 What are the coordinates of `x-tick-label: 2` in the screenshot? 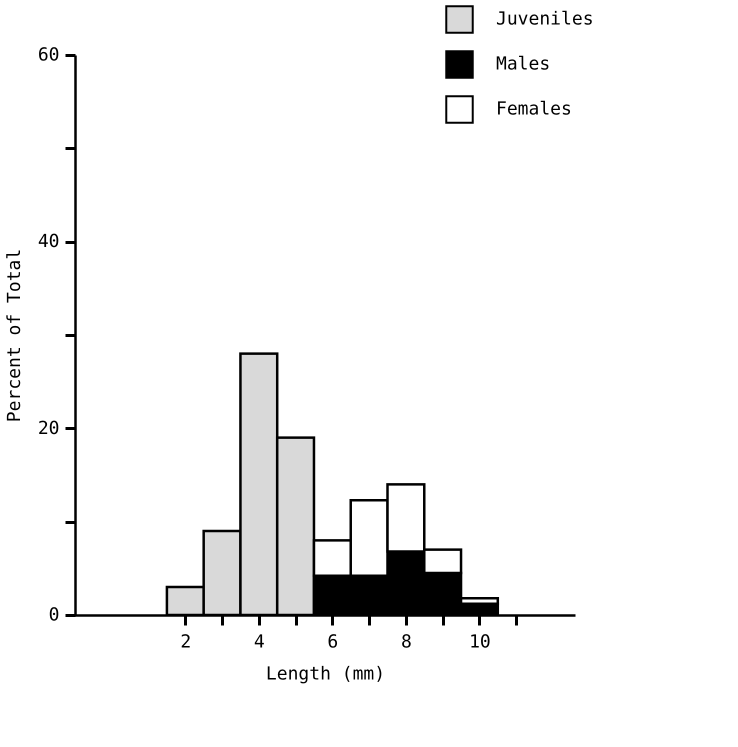 It's located at (186, 642).